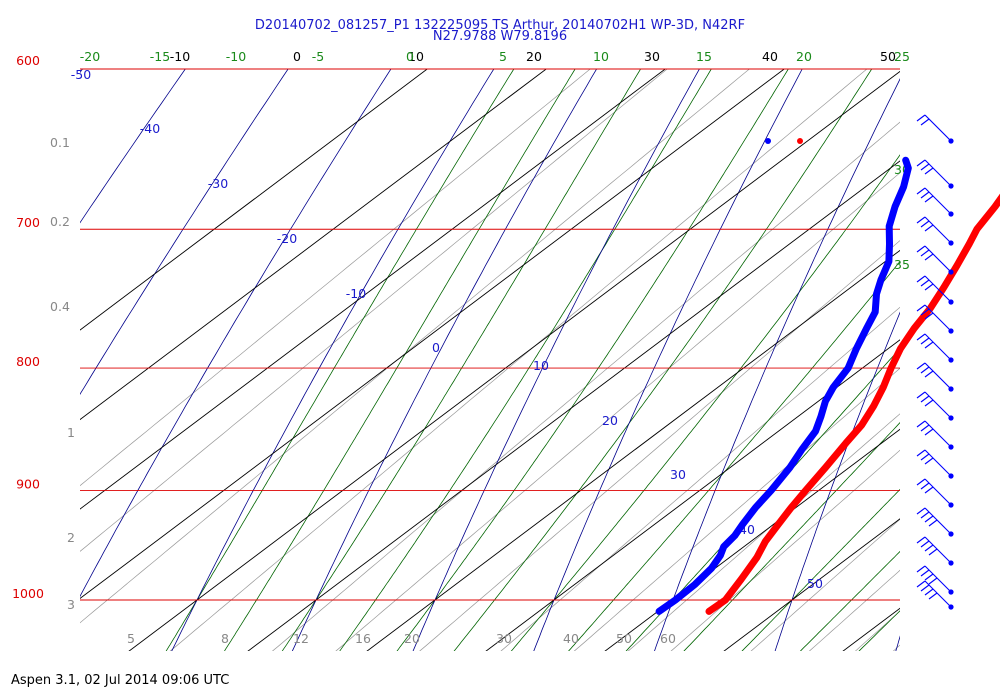 This screenshot has width=1000, height=700. Describe the element at coordinates (160, 56) in the screenshot. I see `moist-adiabat-label: -15` at that location.